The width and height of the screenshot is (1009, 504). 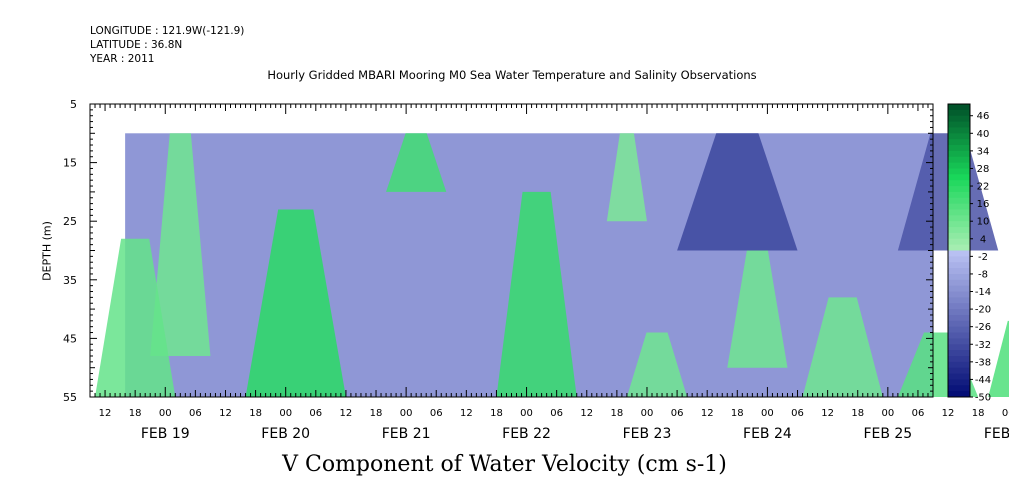 What do you see at coordinates (983, 257) in the screenshot?
I see `colorbar-label: -2` at bounding box center [983, 257].